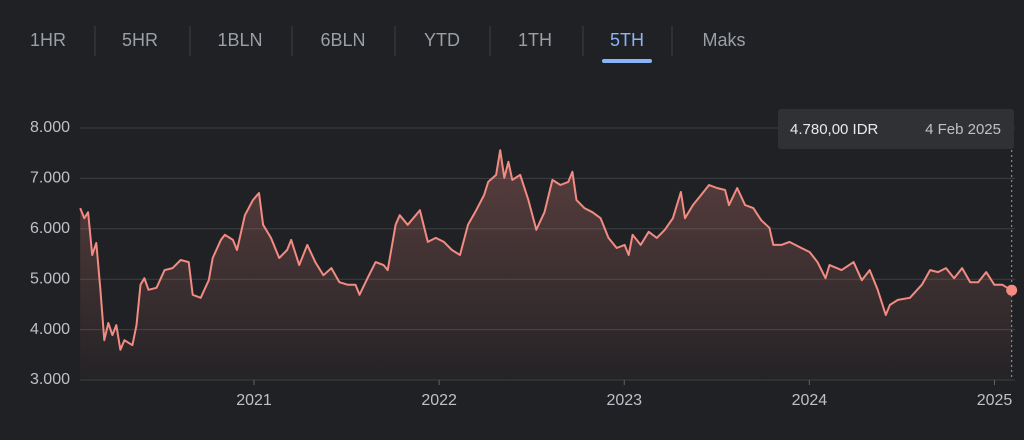 The image size is (1024, 440). Describe the element at coordinates (627, 40) in the screenshot. I see `range-tab: 5TH` at that location.